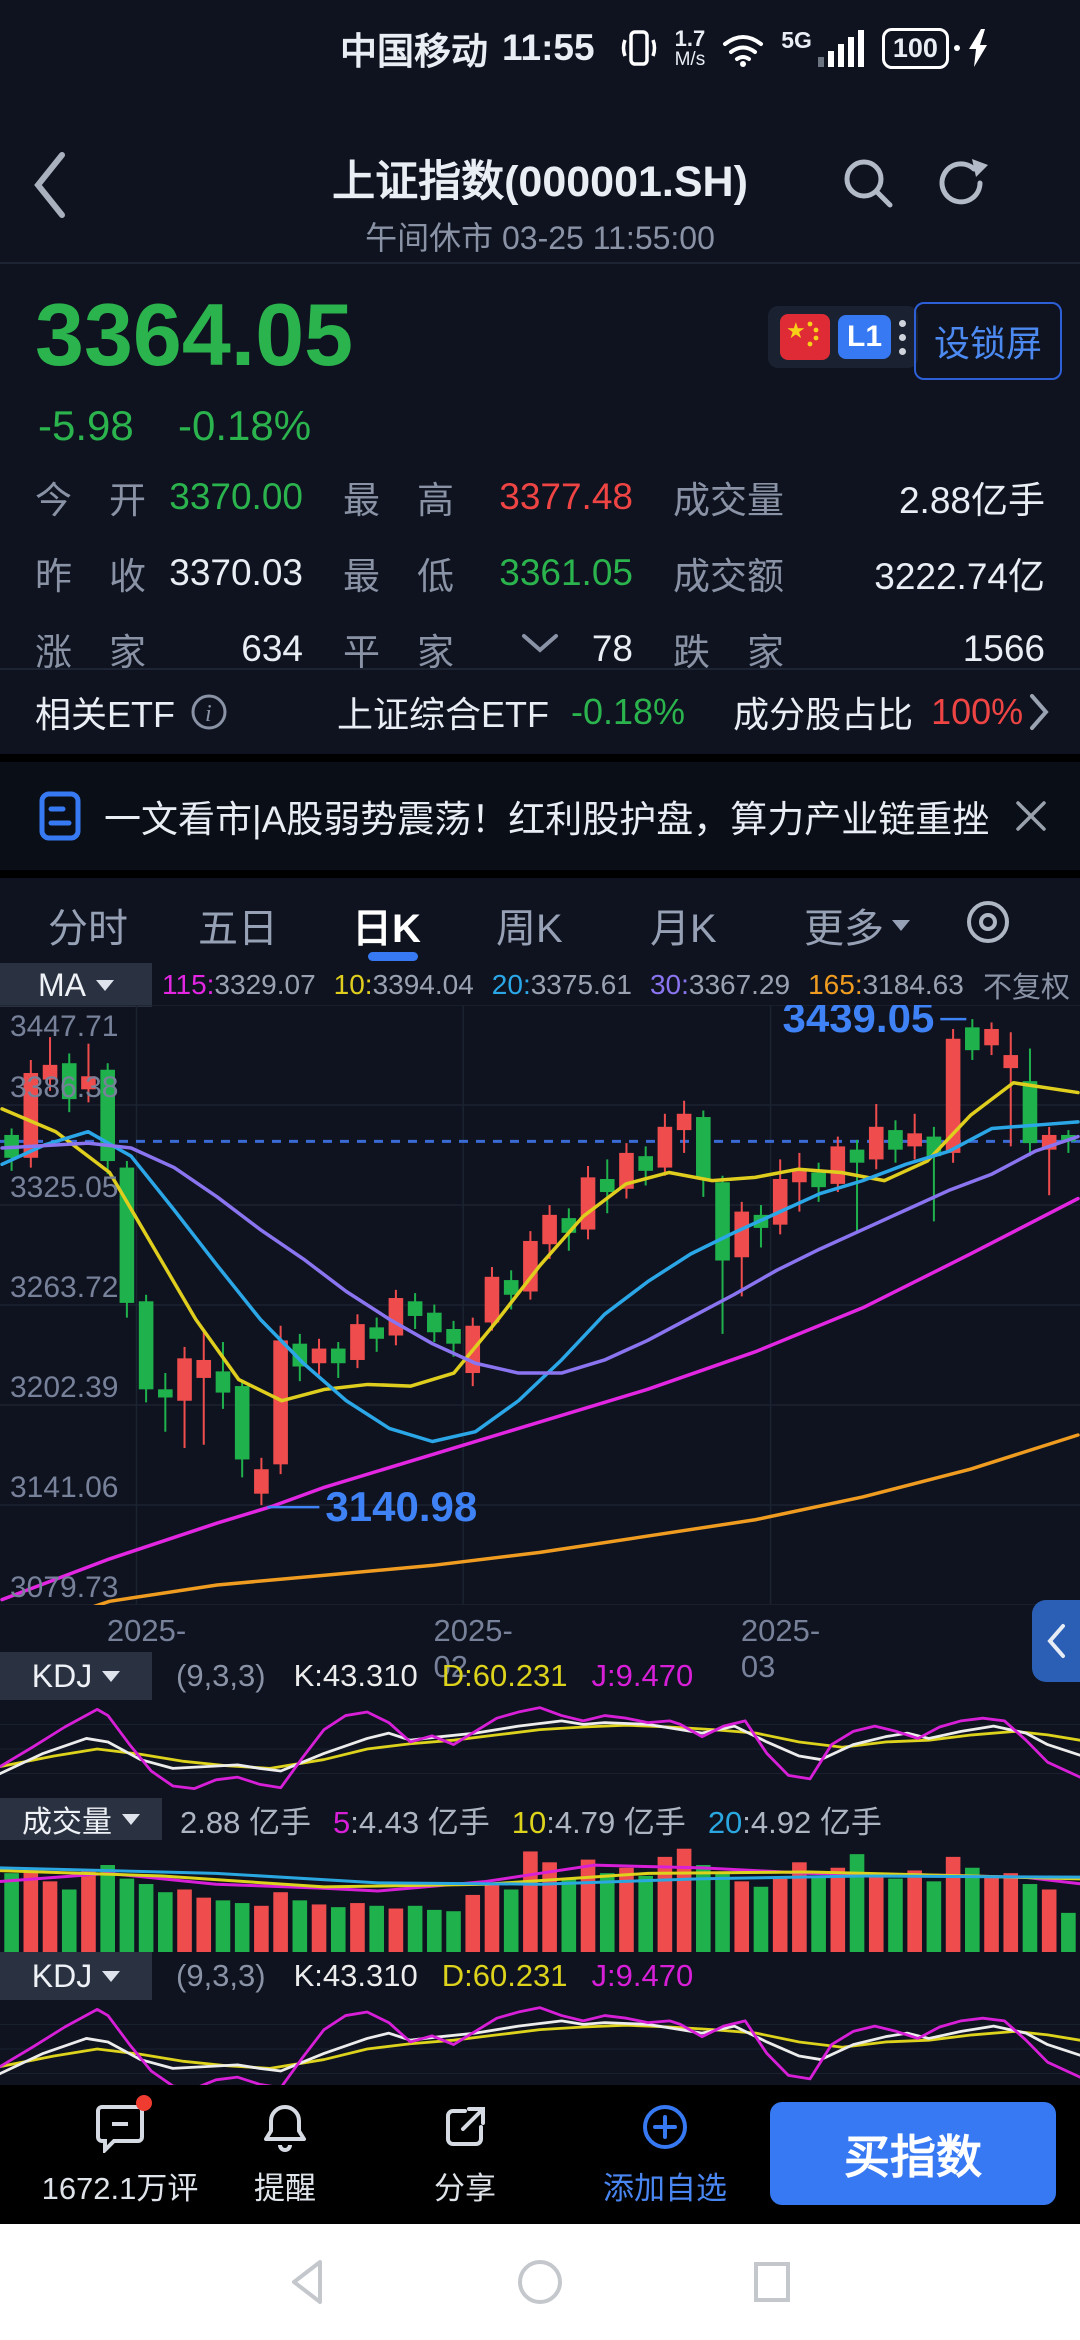 The width and height of the screenshot is (1080, 2340). I want to click on svg-text: i, so click(208, 714).